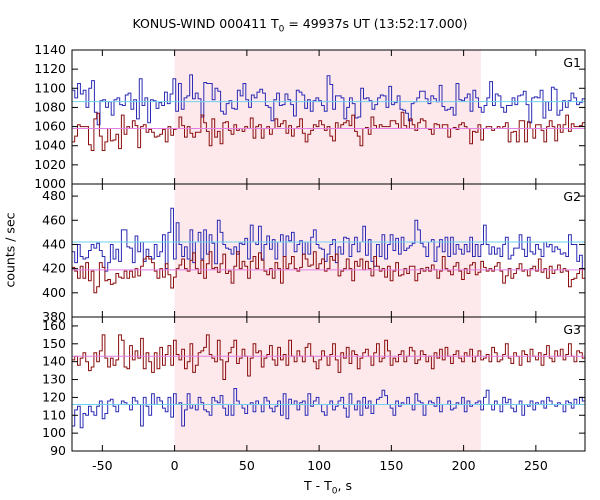 This screenshot has height=500, width=600. What do you see at coordinates (54, 195) in the screenshot?
I see `y-tick-label: 480` at bounding box center [54, 195].